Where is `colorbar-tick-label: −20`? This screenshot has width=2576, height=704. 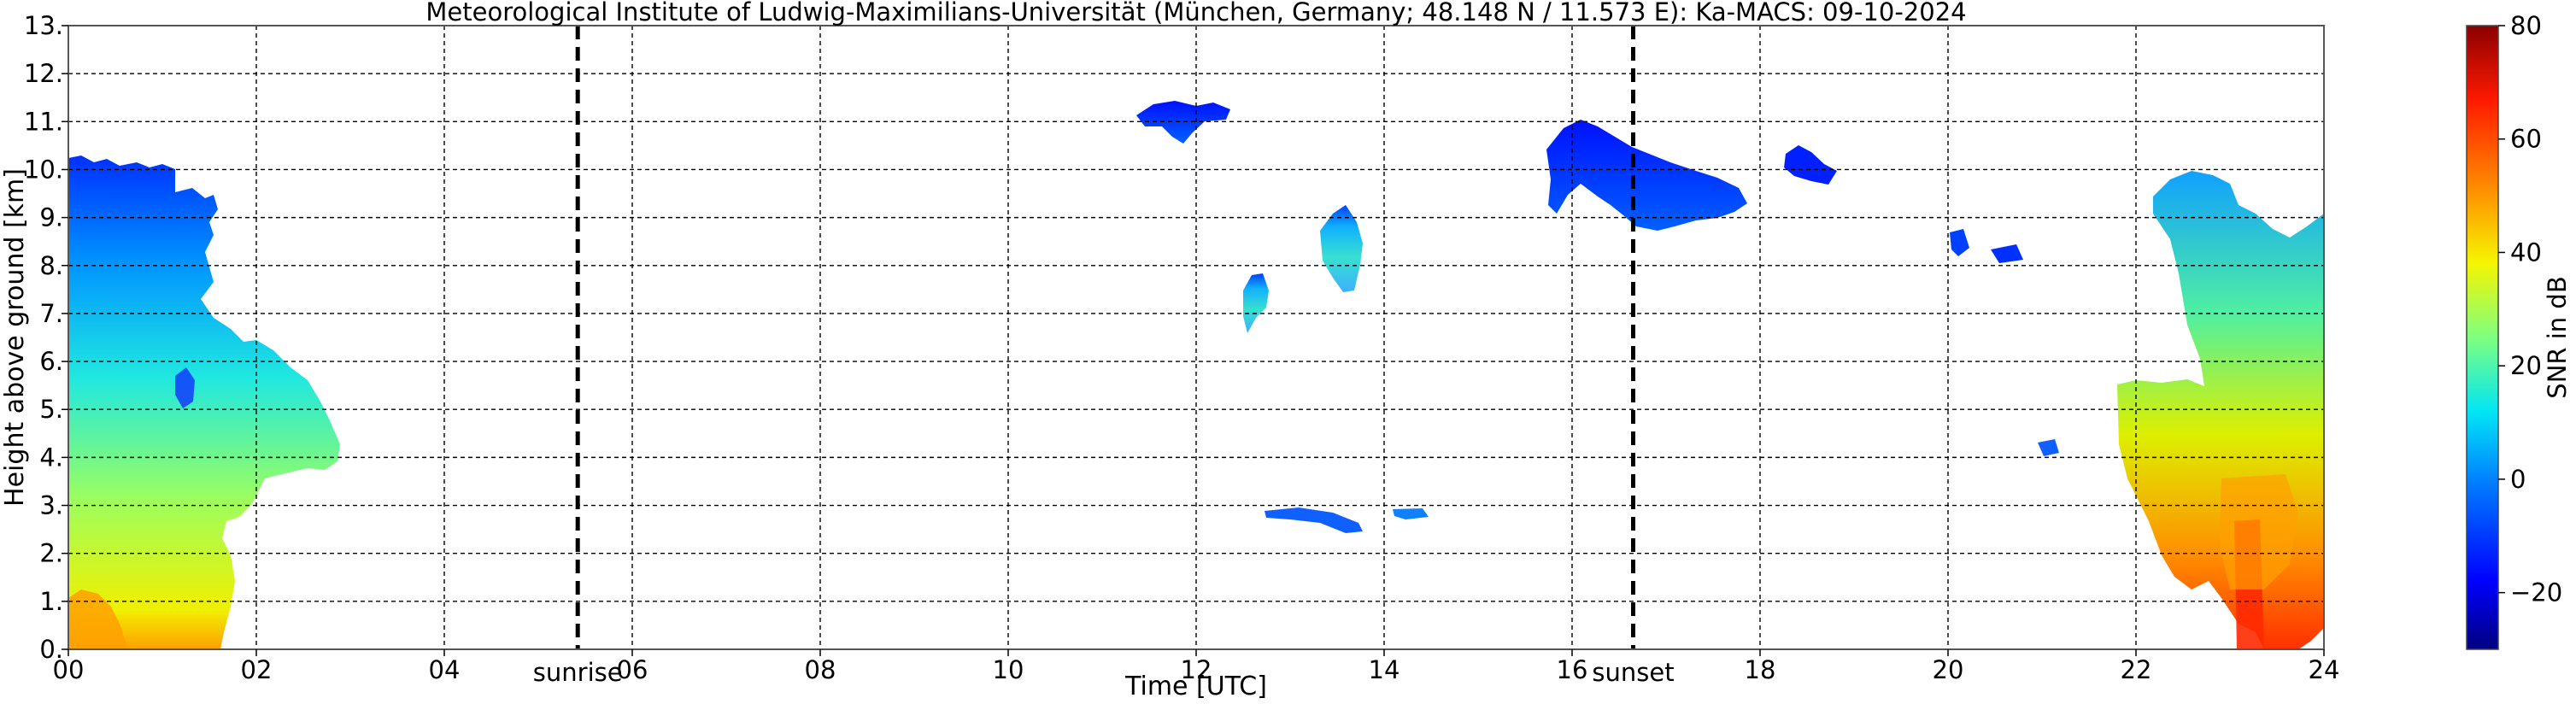
colorbar-tick-label: −20 is located at coordinates (2536, 592).